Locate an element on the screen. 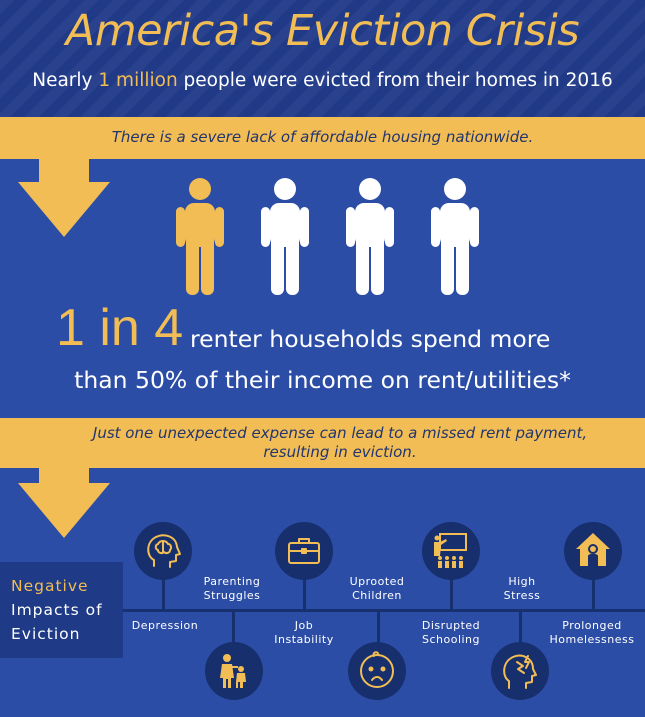  negative-impacts-box: Negative Impacts of Eviction is located at coordinates (61, 610).